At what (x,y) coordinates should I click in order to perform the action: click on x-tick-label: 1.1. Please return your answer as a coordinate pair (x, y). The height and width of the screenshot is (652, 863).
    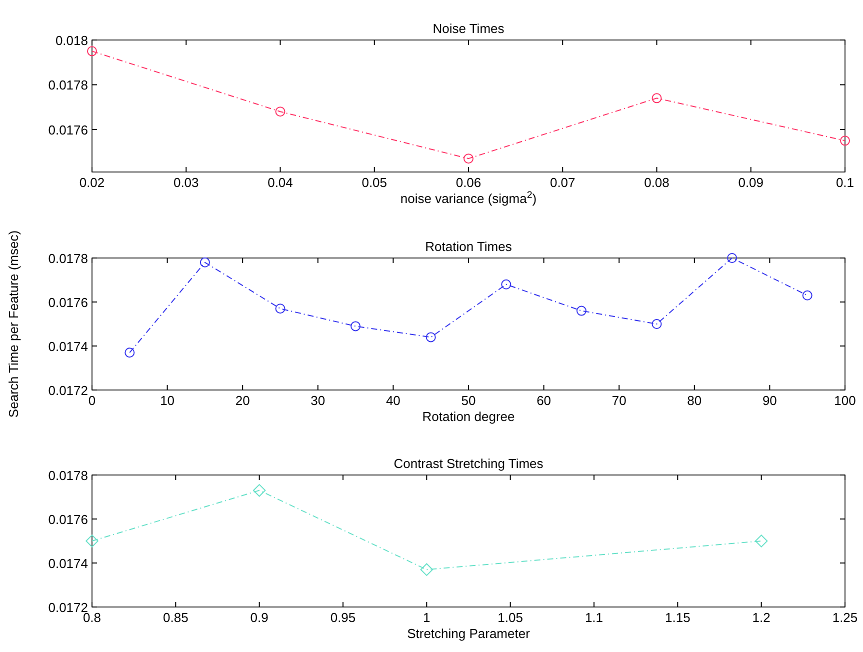
    Looking at the image, I should click on (594, 617).